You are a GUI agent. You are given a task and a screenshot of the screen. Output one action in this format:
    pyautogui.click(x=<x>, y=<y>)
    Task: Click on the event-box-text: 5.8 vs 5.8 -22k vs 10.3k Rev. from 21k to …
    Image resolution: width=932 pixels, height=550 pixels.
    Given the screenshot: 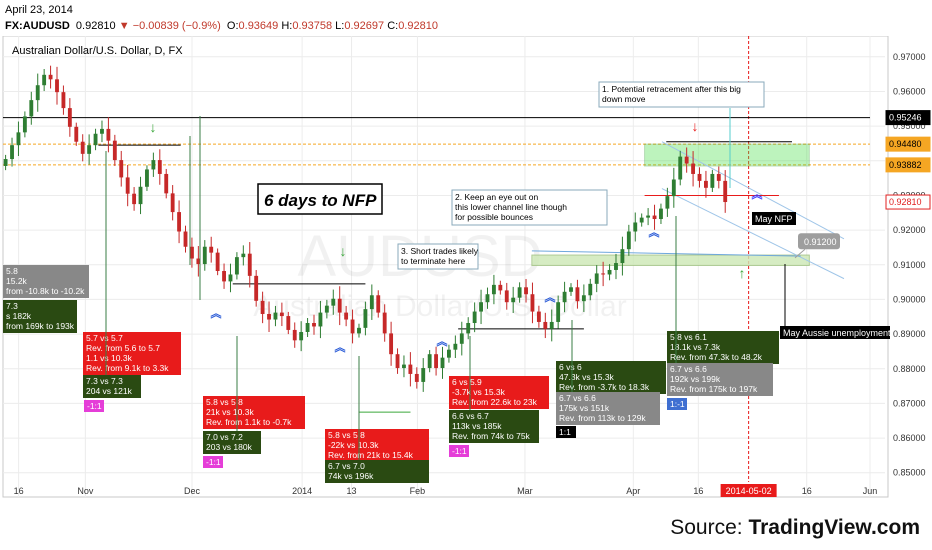 What is the action you would take?
    pyautogui.click(x=371, y=445)
    